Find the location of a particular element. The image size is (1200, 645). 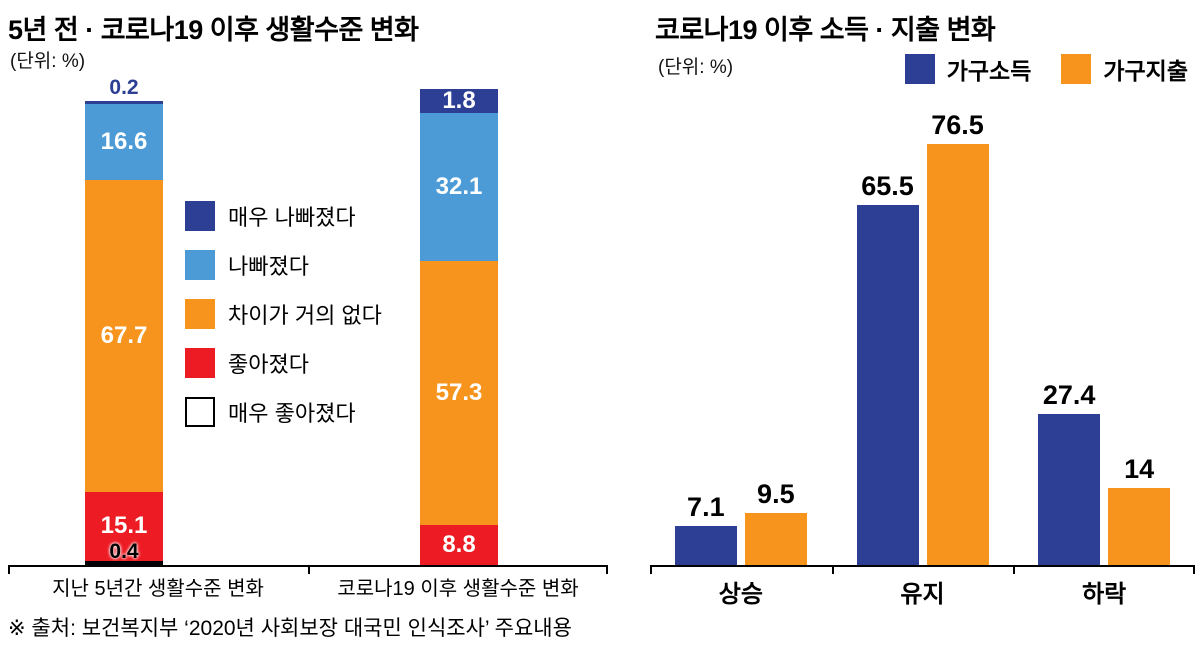

legend-item: 좋아졌다 is located at coordinates (283, 363).